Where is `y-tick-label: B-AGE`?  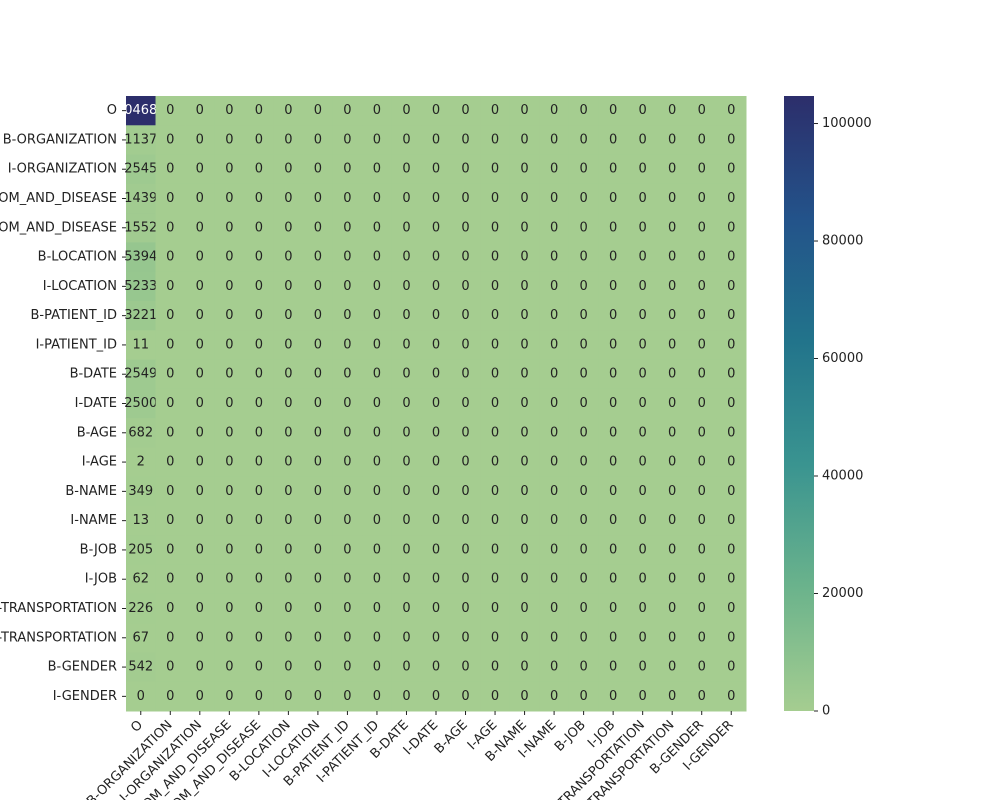 y-tick-label: B-AGE is located at coordinates (97, 432).